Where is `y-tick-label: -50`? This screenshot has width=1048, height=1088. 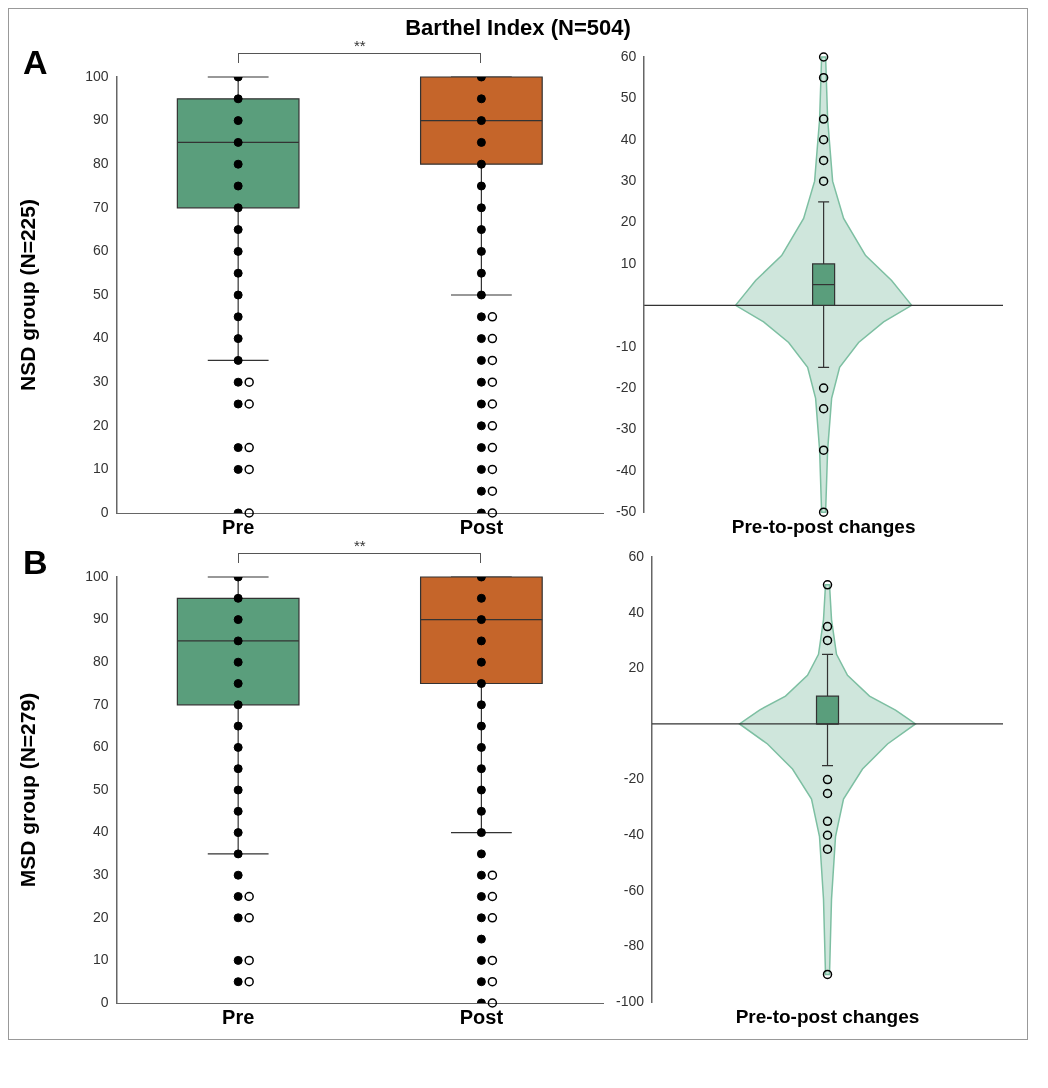 y-tick-label: -50 is located at coordinates (626, 511).